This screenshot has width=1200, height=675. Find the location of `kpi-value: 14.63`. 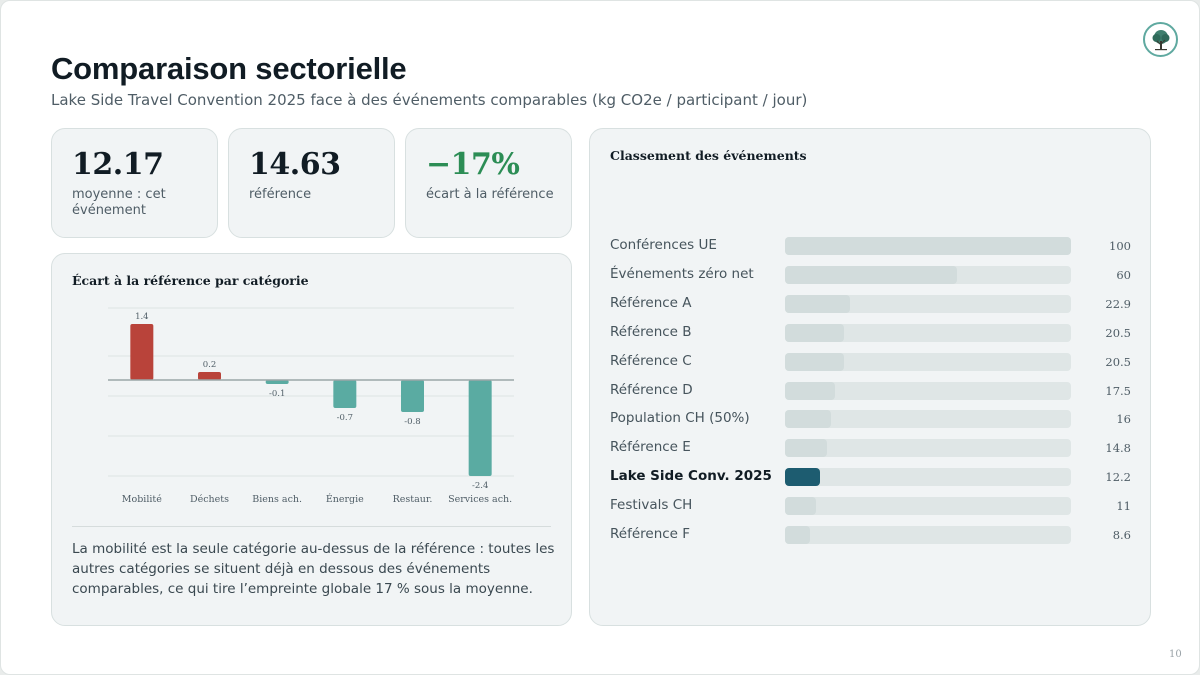

kpi-value: 14.63 is located at coordinates (295, 164).